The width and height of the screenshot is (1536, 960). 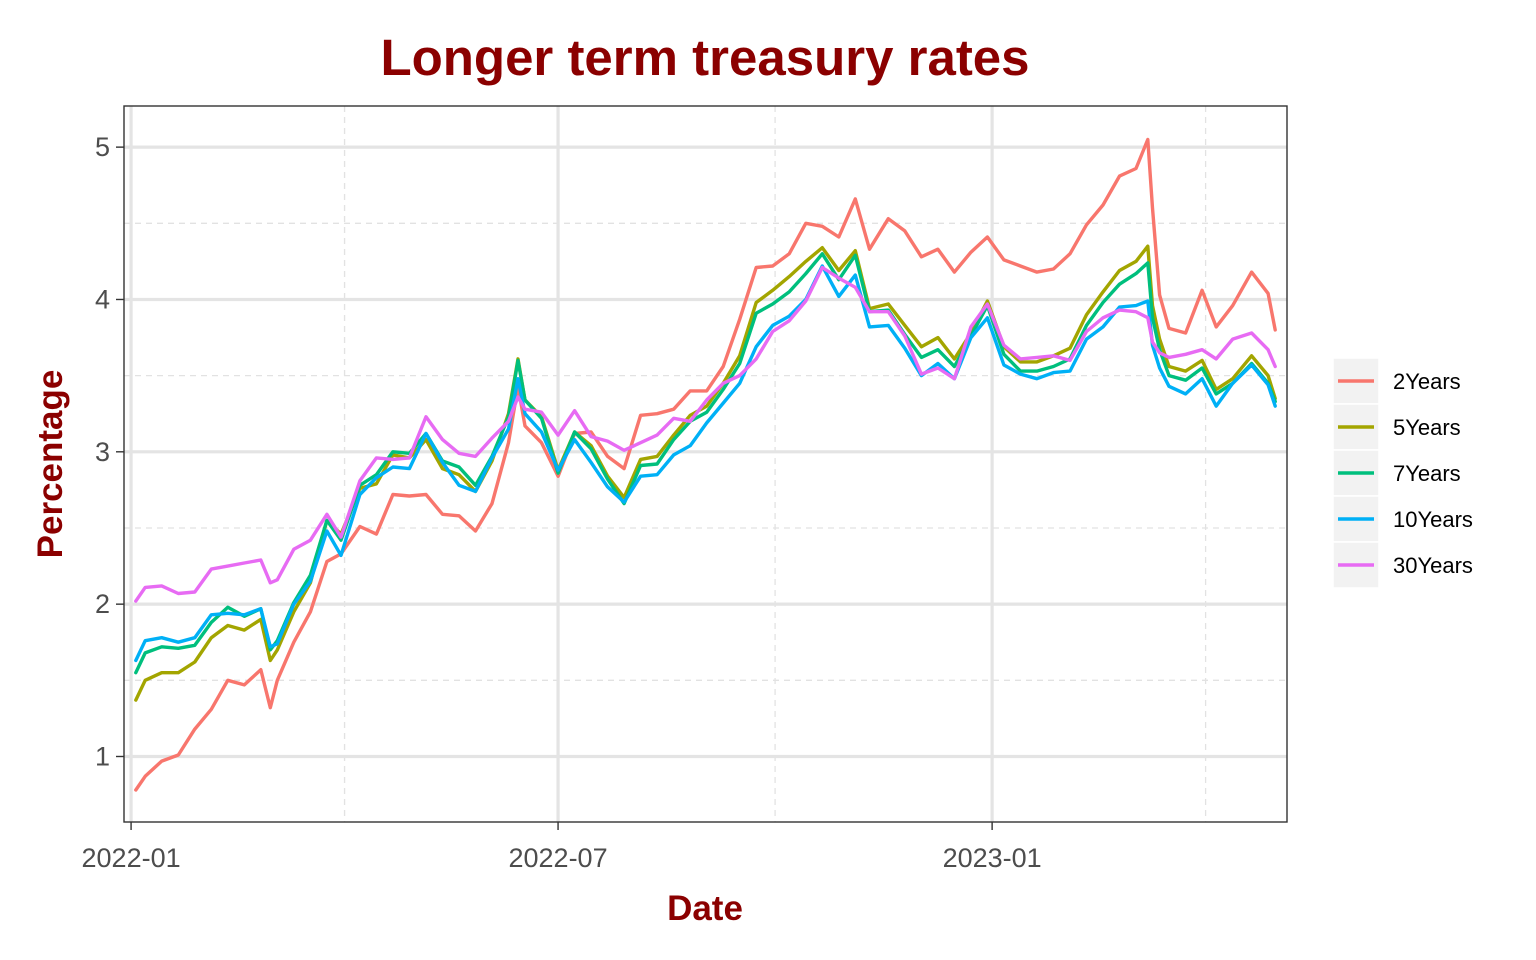 I want to click on x-axis: 2022-01 2022-07 2023-01, so click(x=562, y=847).